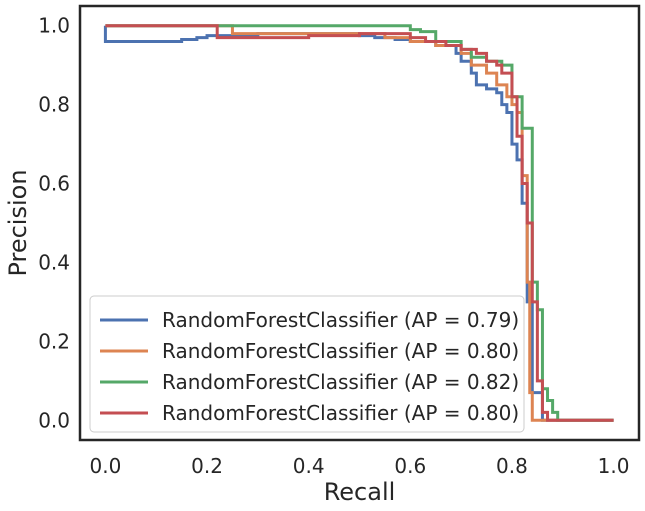 The width and height of the screenshot is (645, 511). Describe the element at coordinates (18, 222) in the screenshot. I see `y-axis-label: Precision` at that location.